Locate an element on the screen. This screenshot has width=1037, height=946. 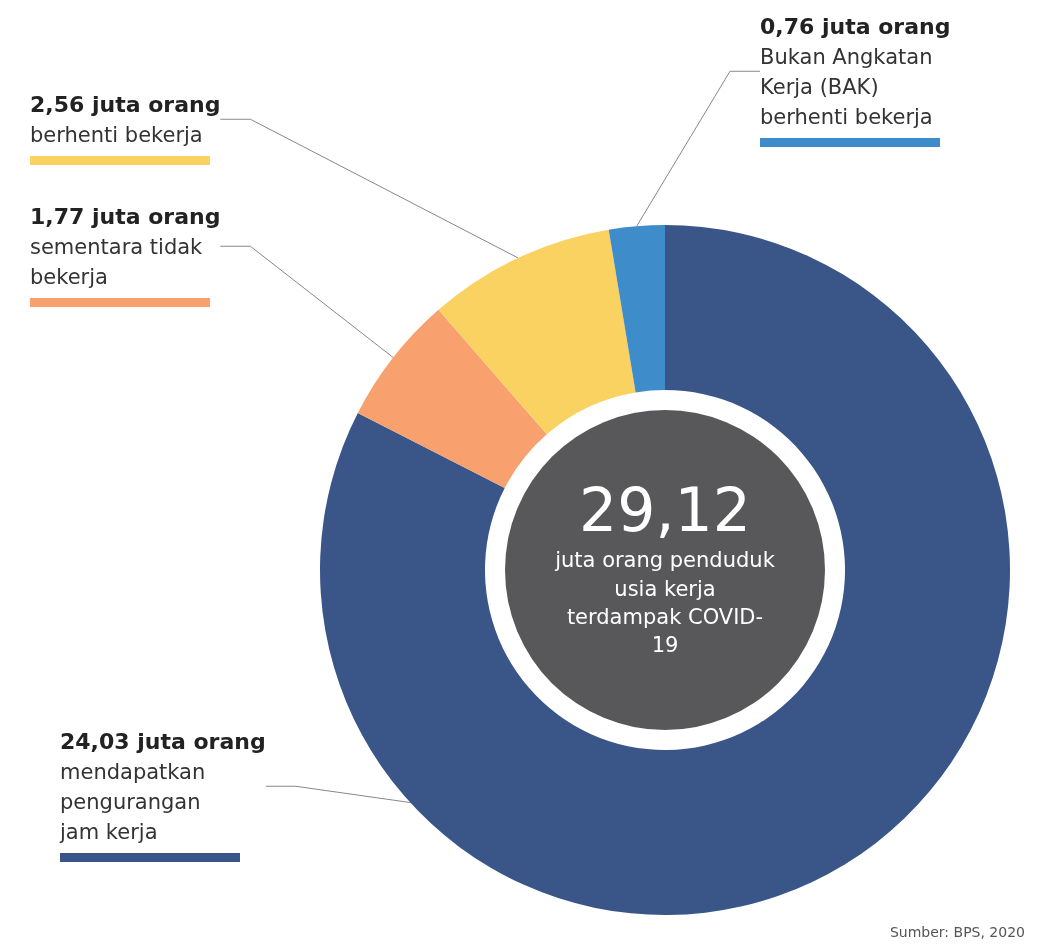
slice-label: berhenti bekerja is located at coordinates (116, 135).